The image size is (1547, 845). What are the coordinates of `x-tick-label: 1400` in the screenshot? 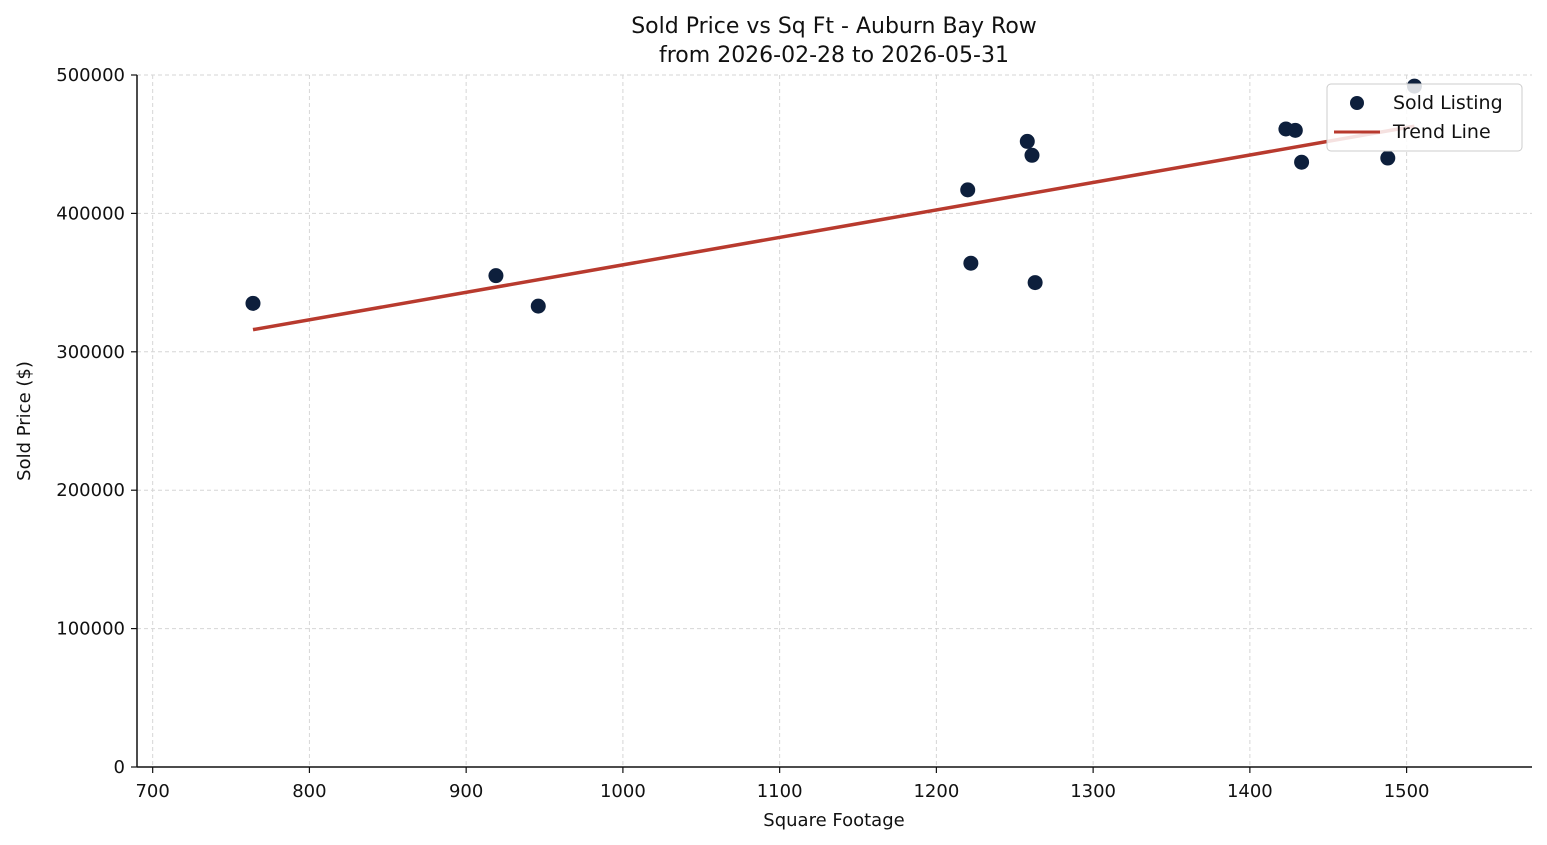 It's located at (1250, 791).